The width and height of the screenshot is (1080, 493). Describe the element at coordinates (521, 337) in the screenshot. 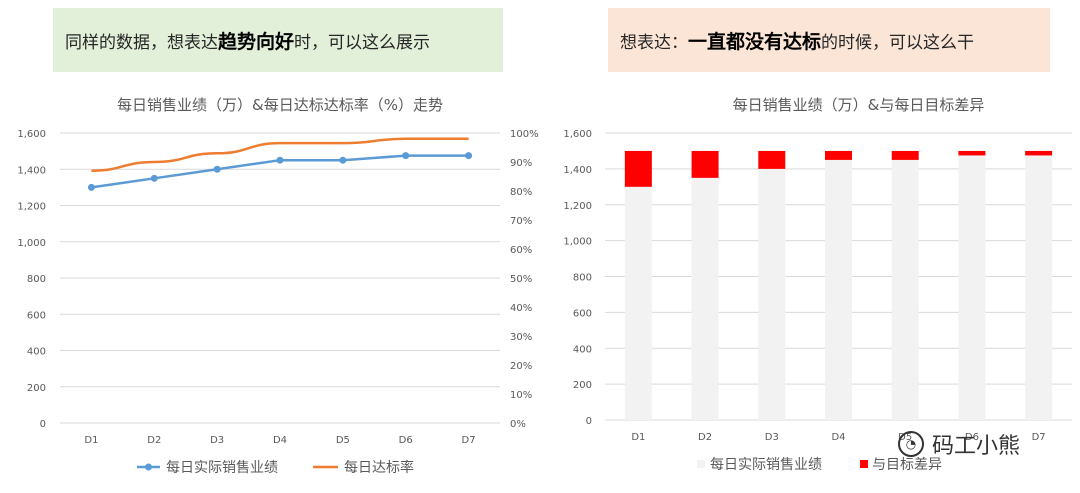

I see `y2-tick-label: 30%` at that location.